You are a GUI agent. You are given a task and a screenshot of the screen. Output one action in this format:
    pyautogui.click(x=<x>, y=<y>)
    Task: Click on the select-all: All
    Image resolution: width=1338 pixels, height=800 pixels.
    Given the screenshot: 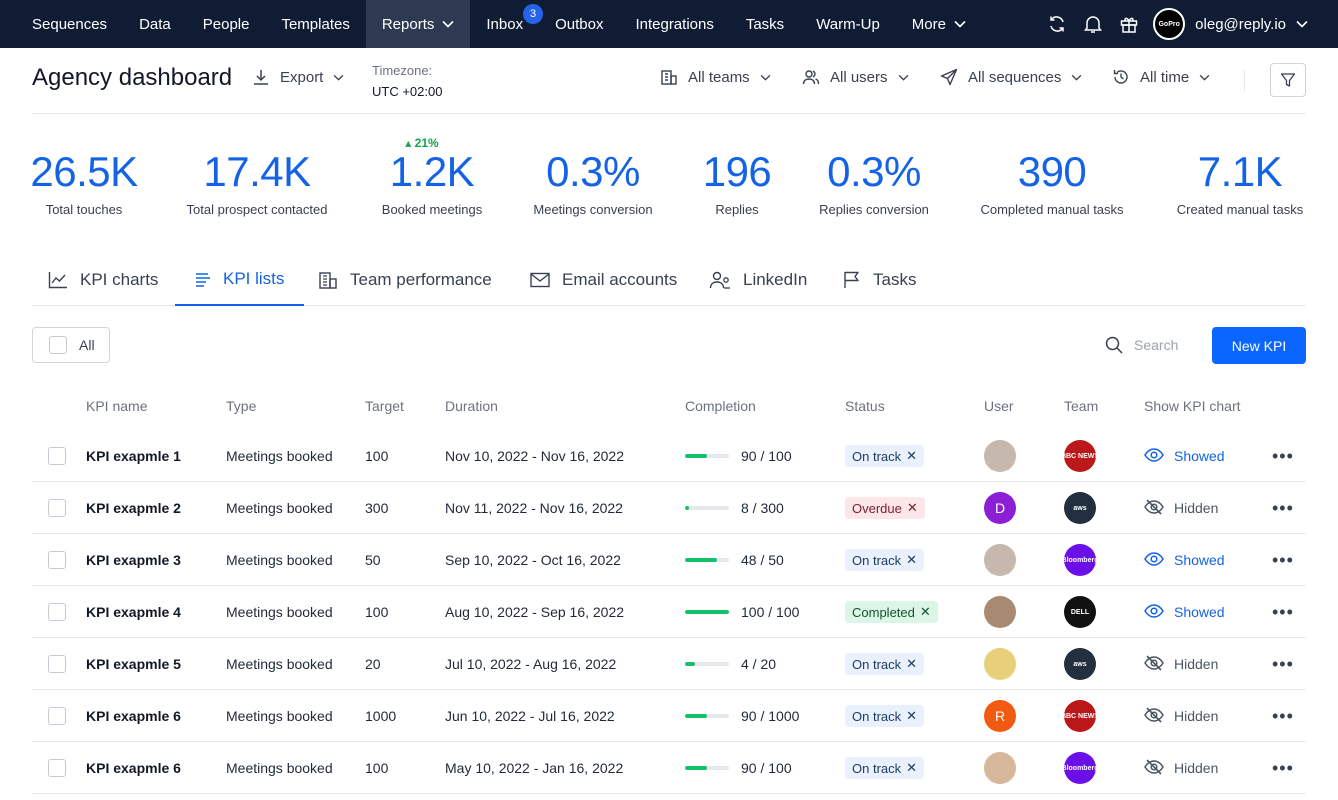 What is the action you would take?
    pyautogui.click(x=71, y=345)
    